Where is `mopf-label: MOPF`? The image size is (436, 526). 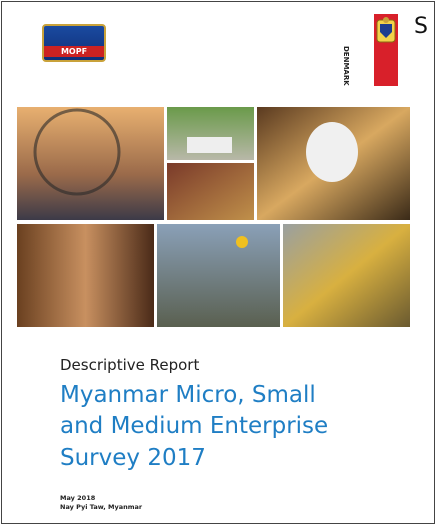 mopf-label: MOPF is located at coordinates (74, 51).